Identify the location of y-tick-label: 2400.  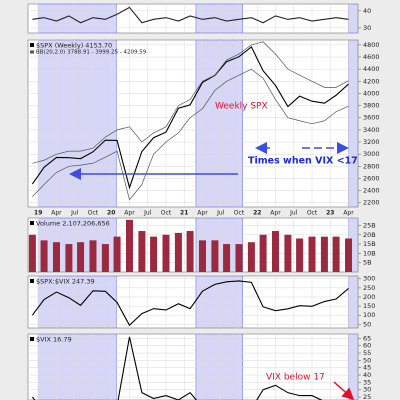
(371, 191).